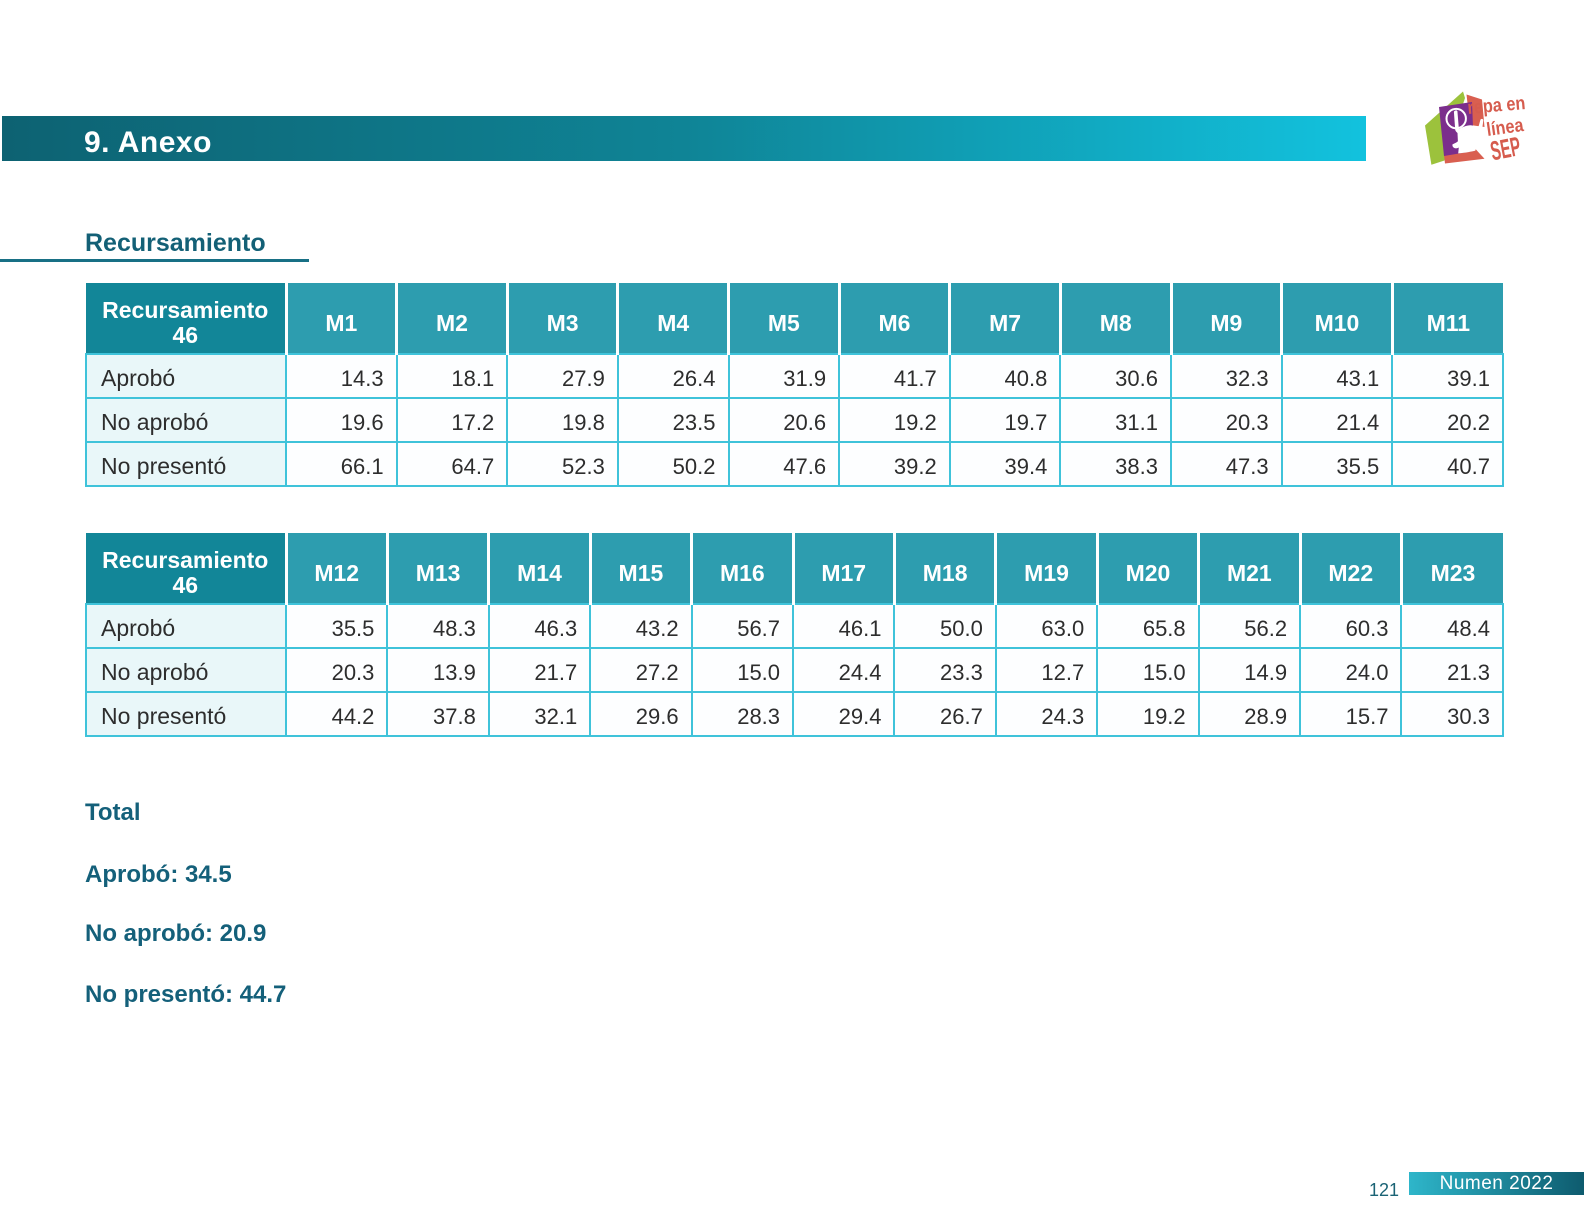  Describe the element at coordinates (1497, 106) in the screenshot. I see `svg-text: repa en` at that location.